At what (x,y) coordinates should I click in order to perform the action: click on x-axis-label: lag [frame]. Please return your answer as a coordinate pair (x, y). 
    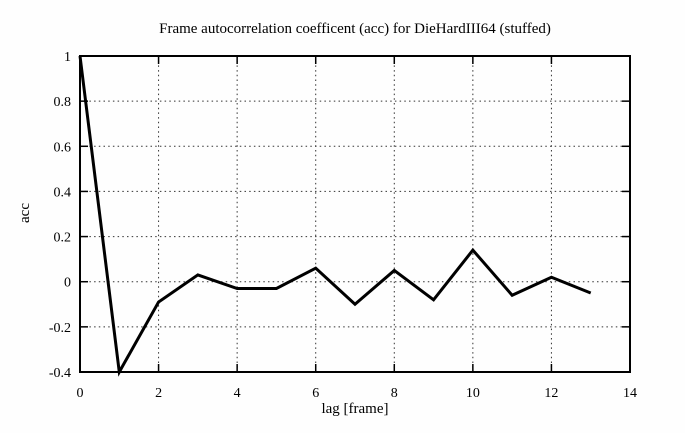
    Looking at the image, I should click on (355, 409).